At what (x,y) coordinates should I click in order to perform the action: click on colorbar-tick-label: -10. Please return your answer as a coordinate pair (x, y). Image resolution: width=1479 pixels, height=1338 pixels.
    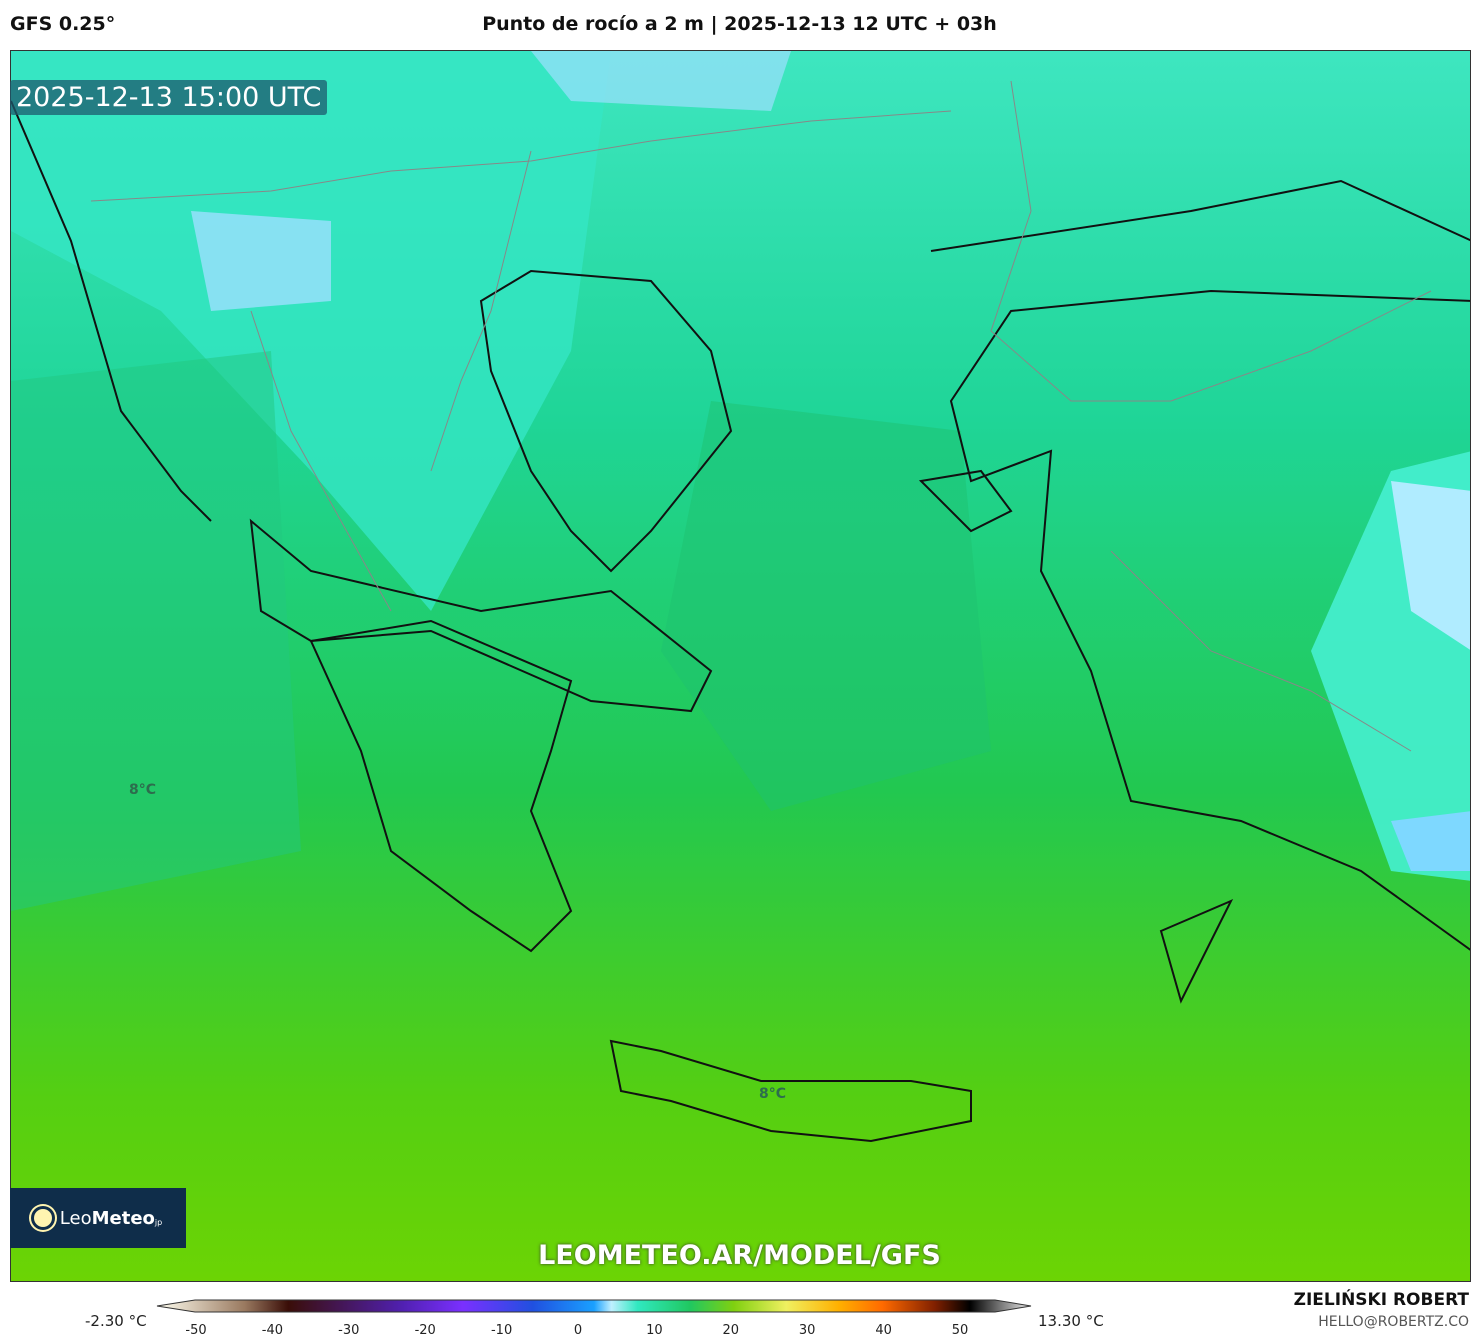
    Looking at the image, I should click on (501, 1330).